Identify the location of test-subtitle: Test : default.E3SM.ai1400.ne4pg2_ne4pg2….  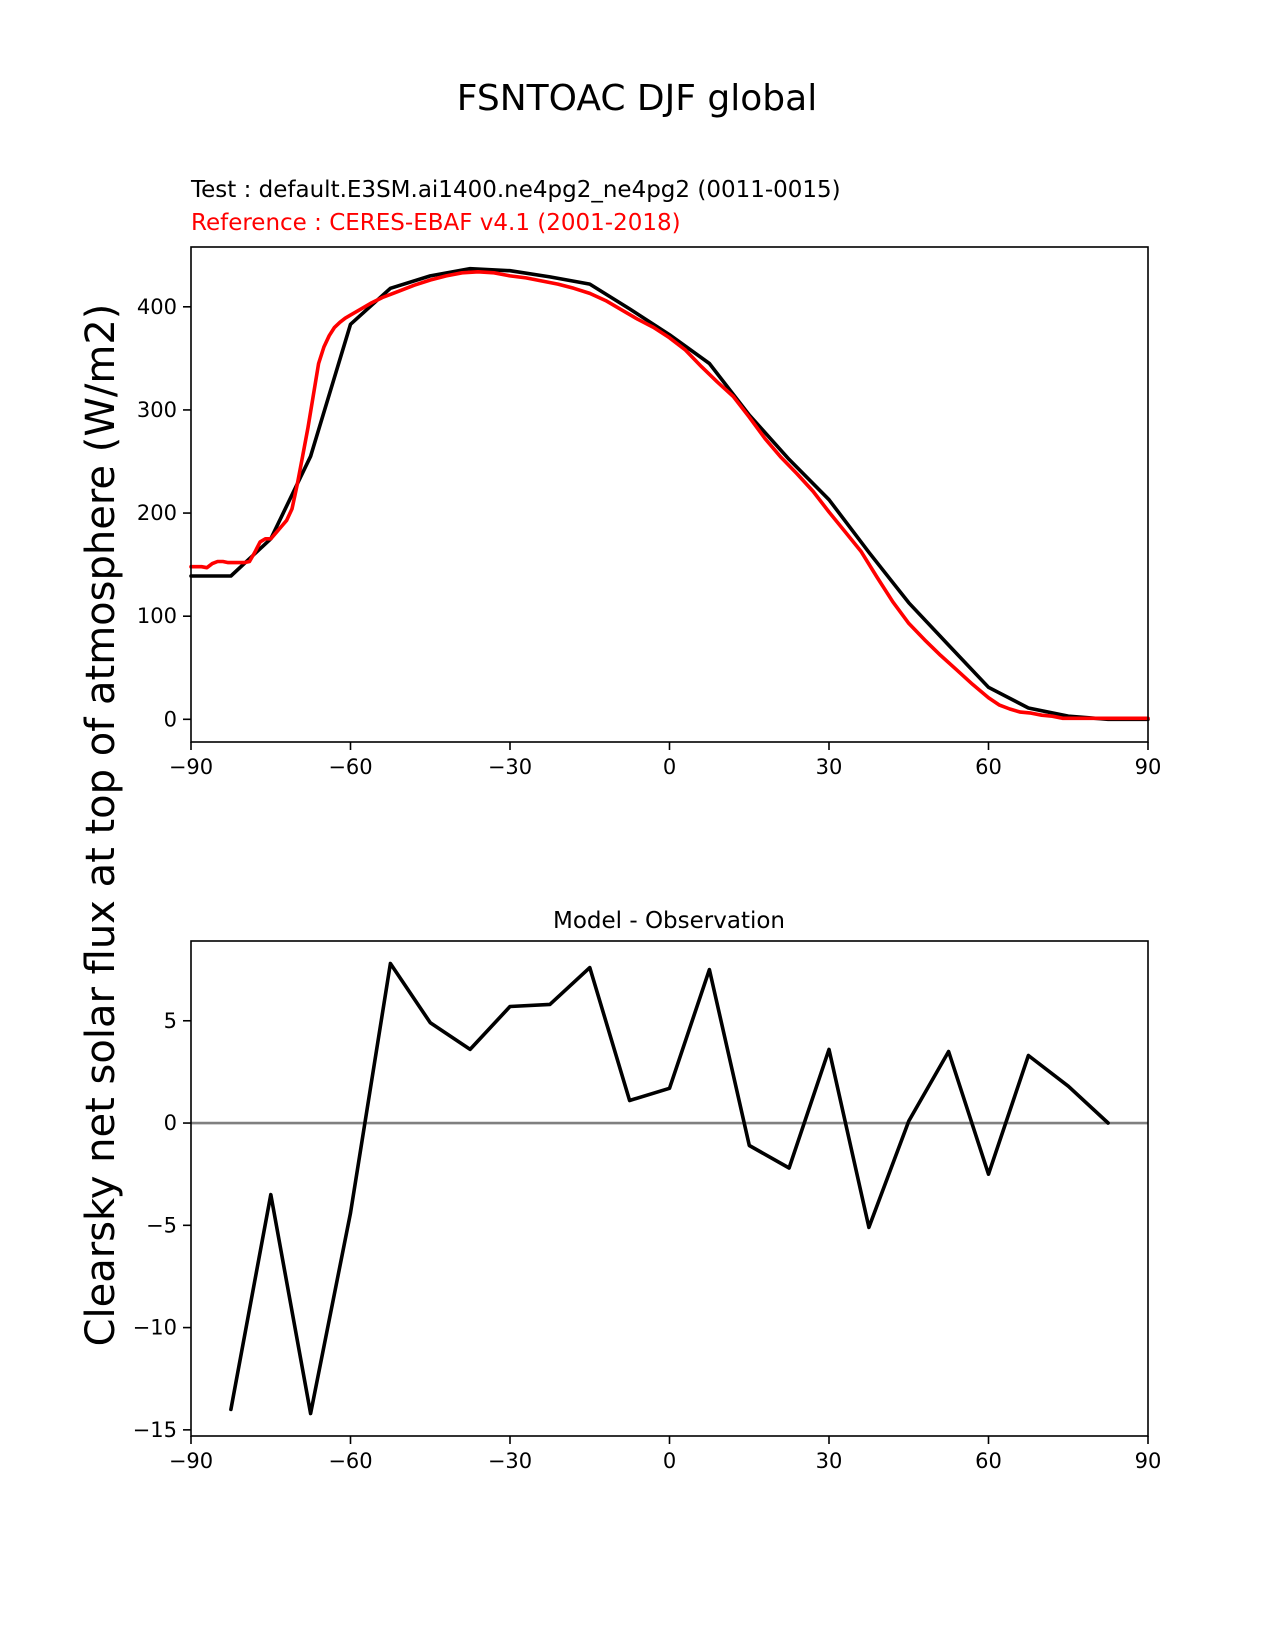
(515, 190).